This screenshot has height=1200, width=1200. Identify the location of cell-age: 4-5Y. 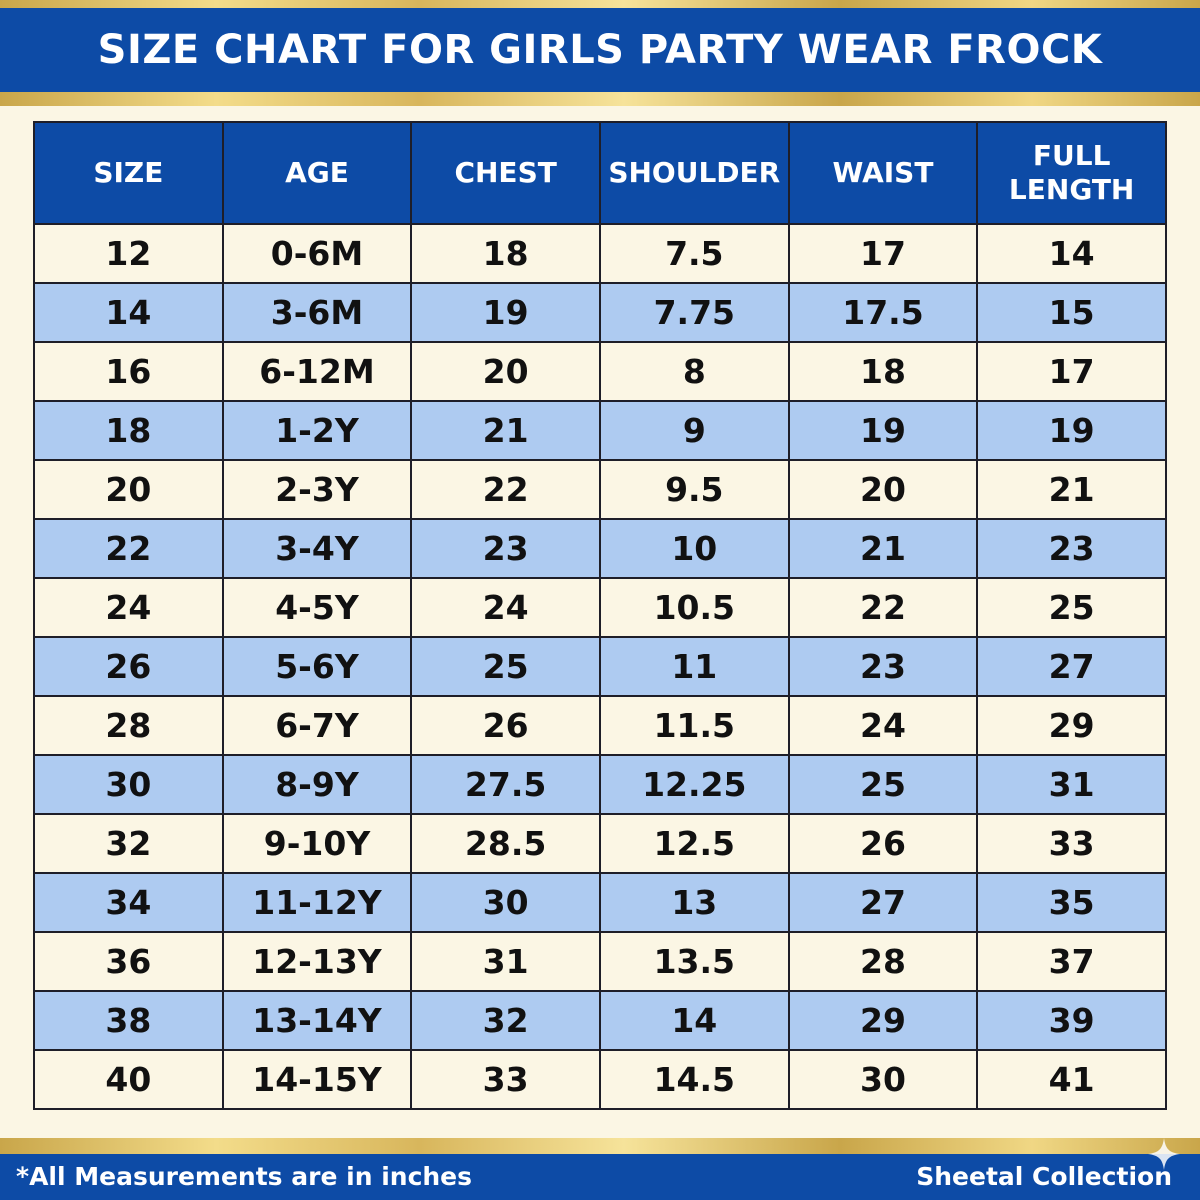
(317, 607).